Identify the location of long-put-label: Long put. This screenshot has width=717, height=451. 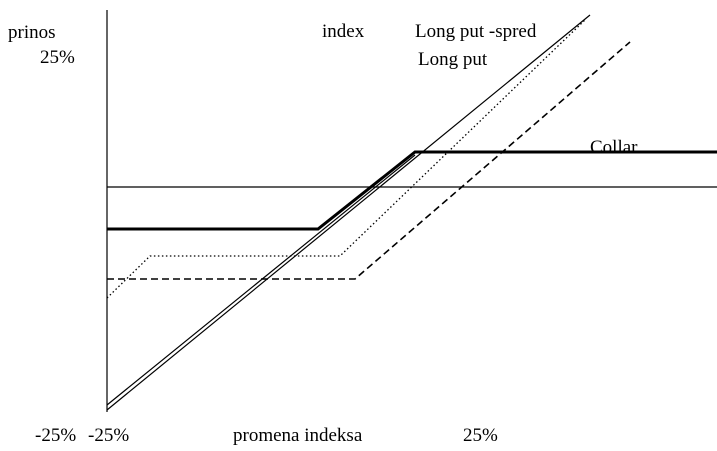
(453, 59).